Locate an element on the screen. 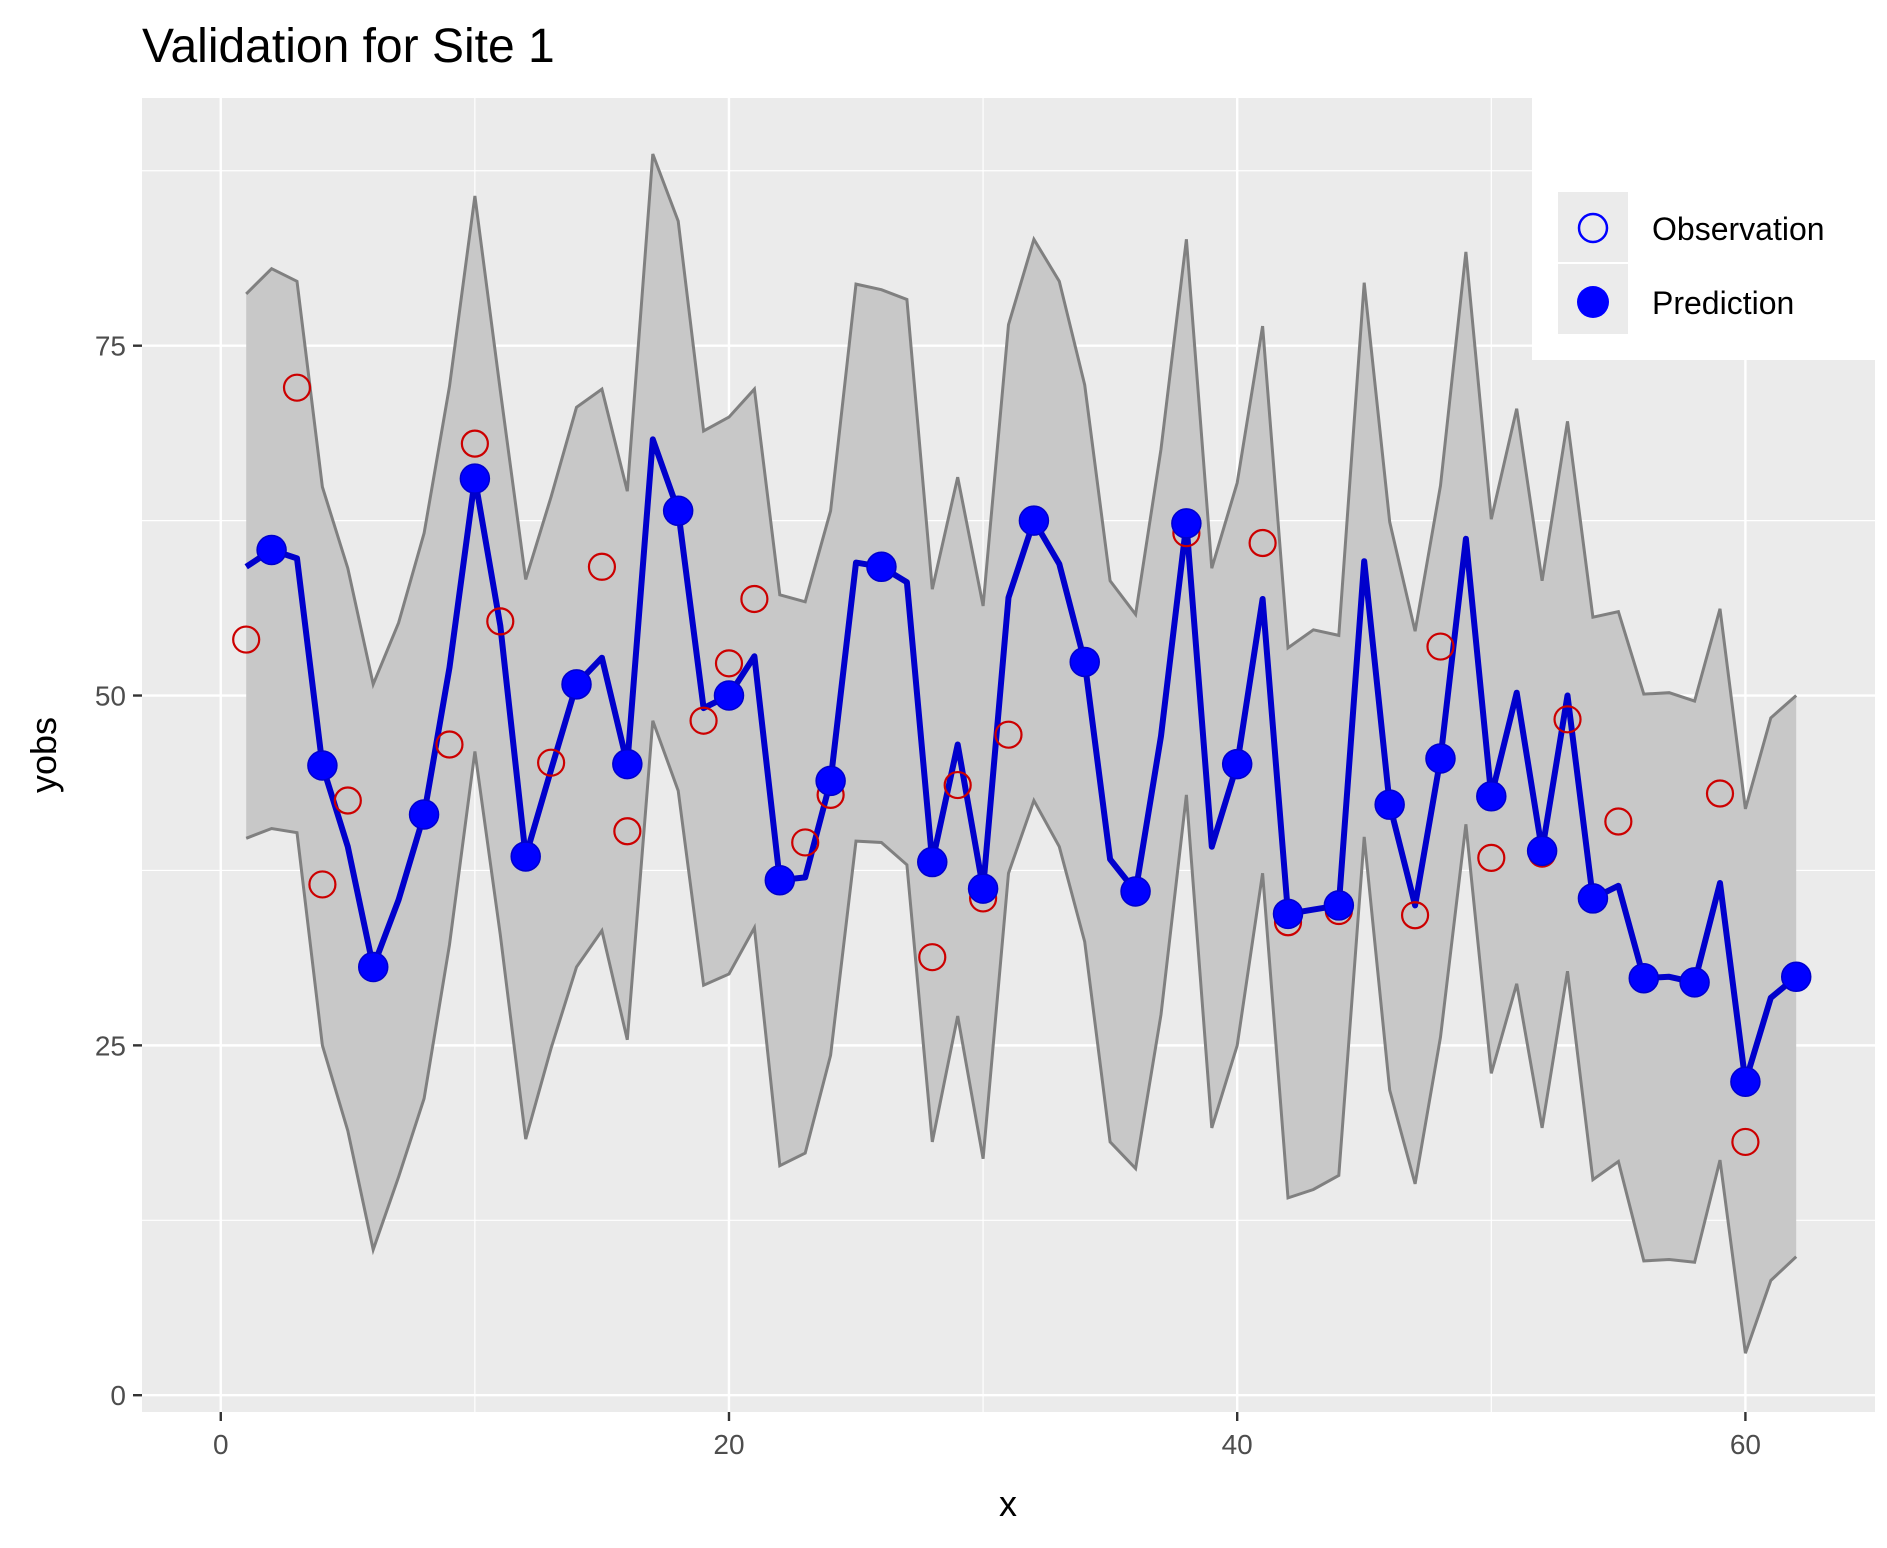 Image resolution: width=1887 pixels, height=1548 pixels. y-tick-label: 0 is located at coordinates (118, 1395).